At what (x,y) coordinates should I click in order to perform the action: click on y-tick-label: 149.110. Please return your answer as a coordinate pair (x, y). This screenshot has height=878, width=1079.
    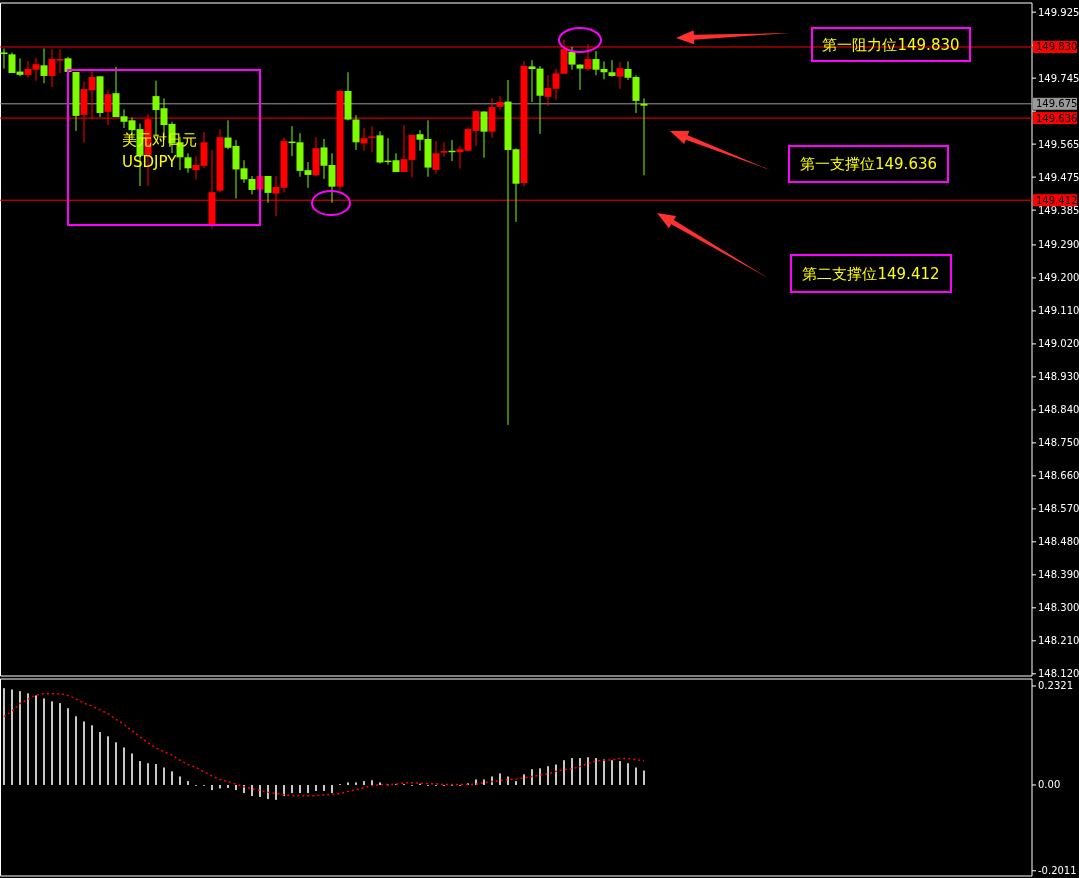
    Looking at the image, I should click on (1058, 311).